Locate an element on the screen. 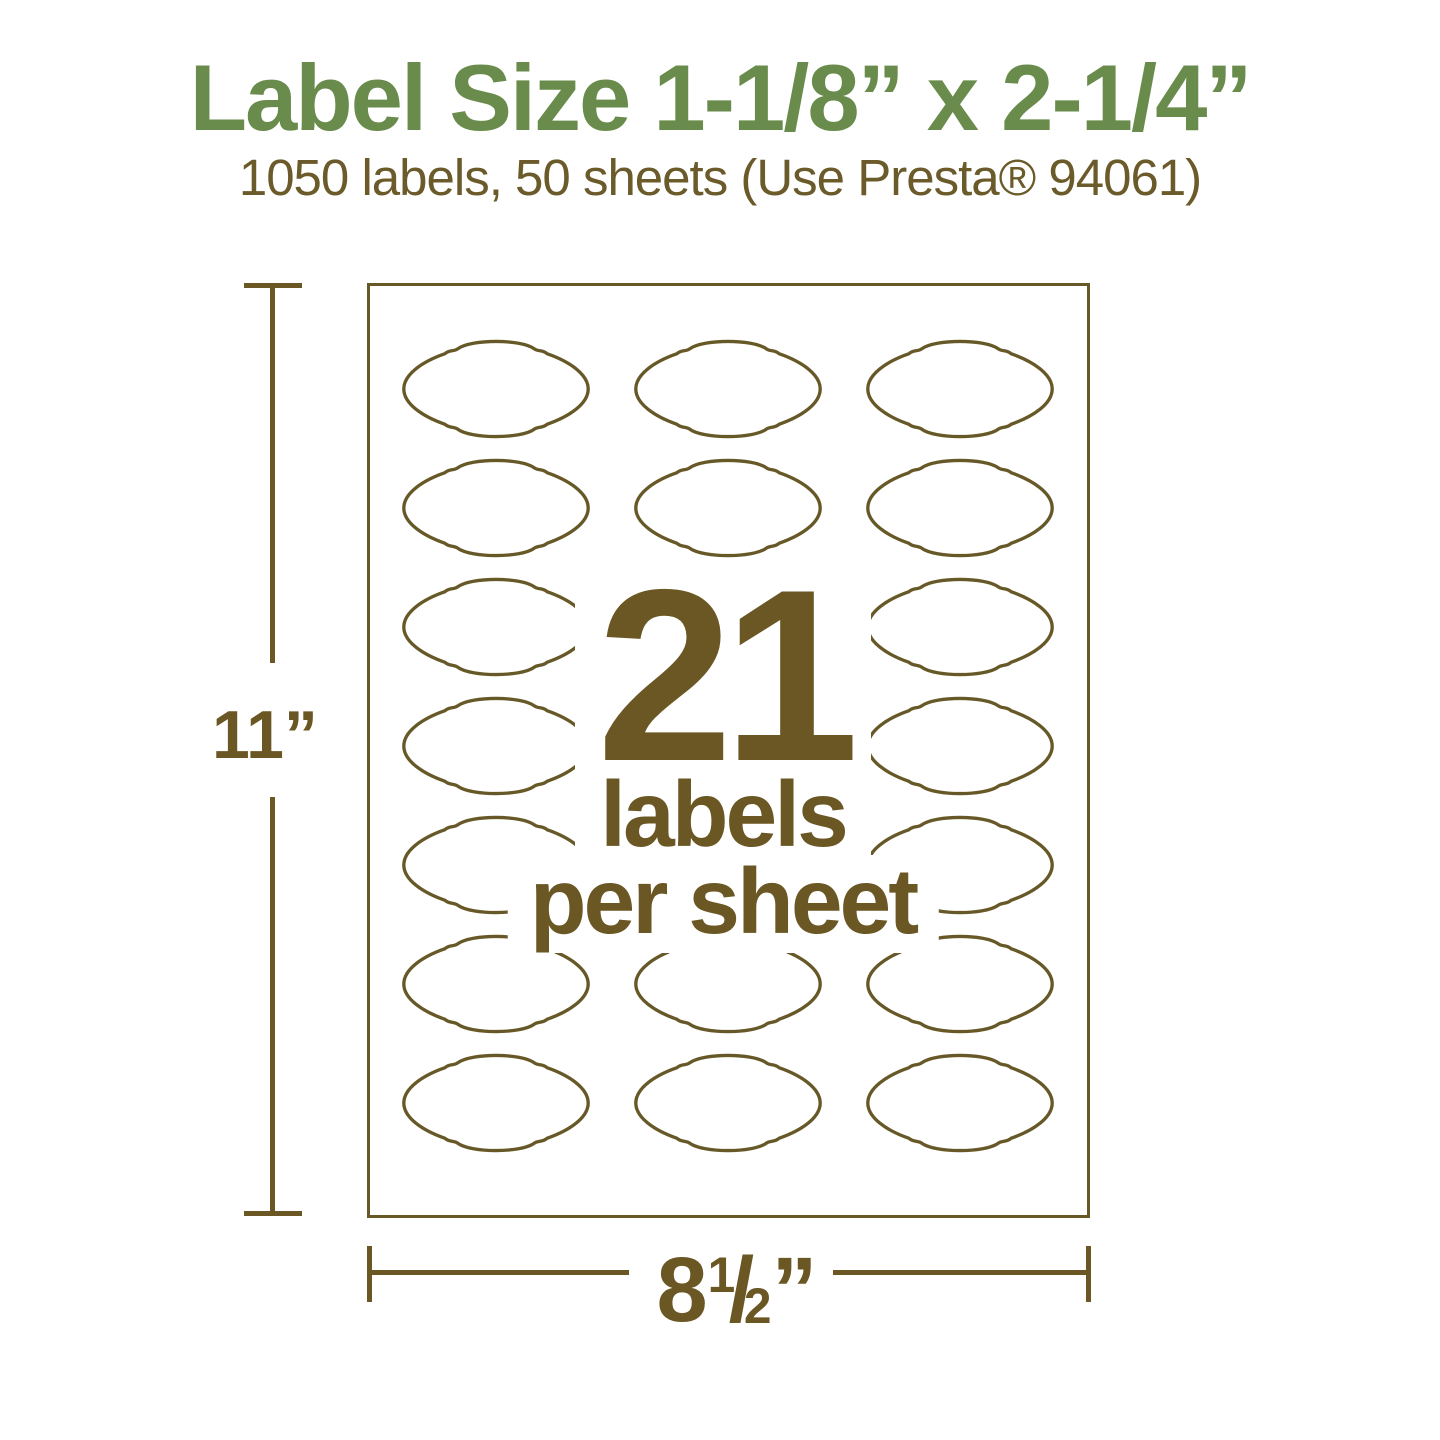 The height and width of the screenshot is (1440, 1440). label-count-unit-line1: labels is located at coordinates (724, 814).